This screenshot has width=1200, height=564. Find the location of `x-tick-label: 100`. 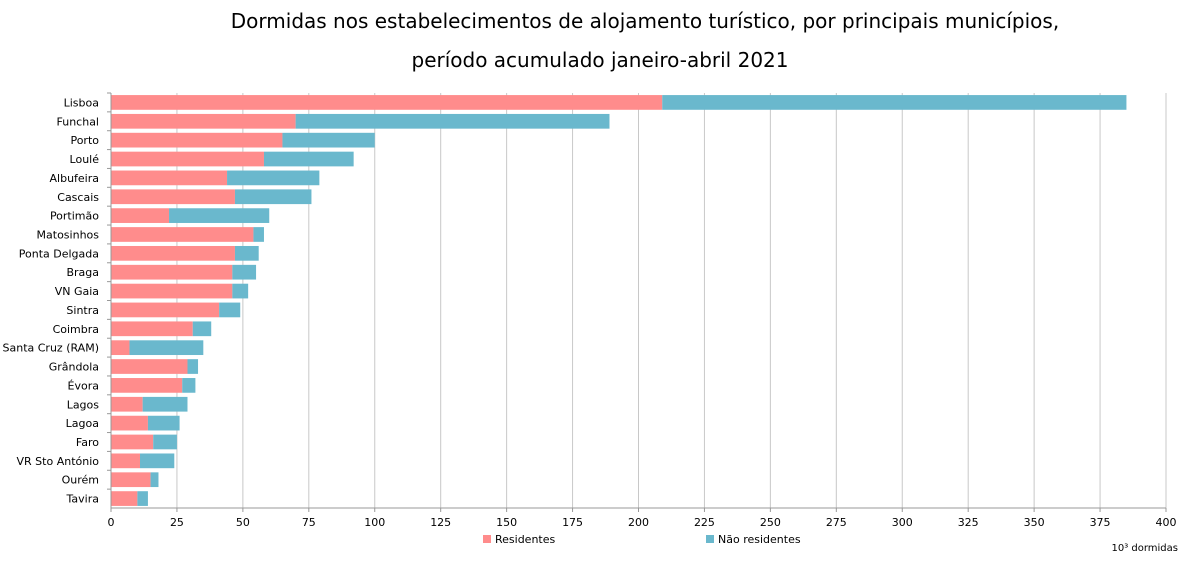

x-tick-label: 100 is located at coordinates (374, 522).